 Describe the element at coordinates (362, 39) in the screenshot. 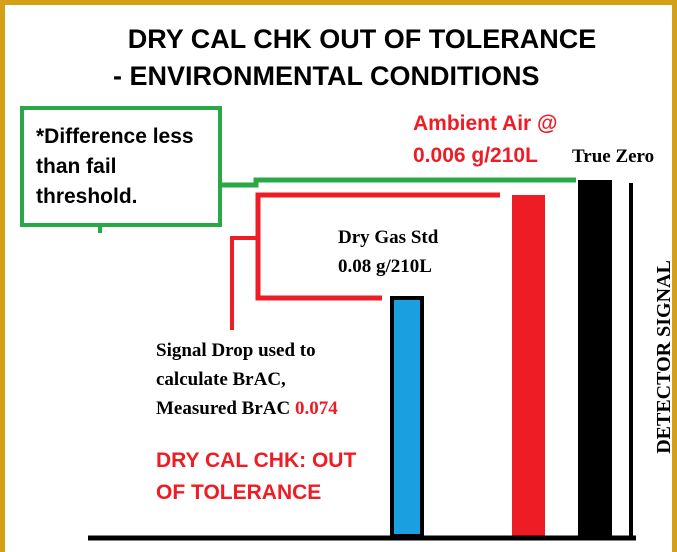

I see `title-line: DRY CAL CHK OUT OF TOLERANCE` at that location.